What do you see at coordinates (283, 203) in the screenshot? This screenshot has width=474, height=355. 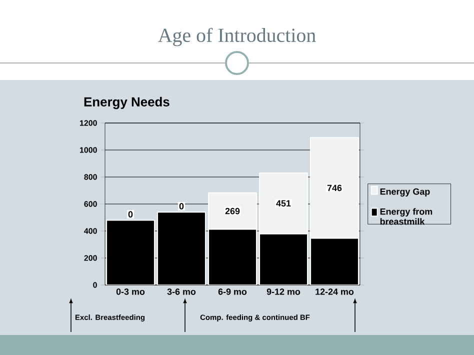 I see `data-label: 451` at bounding box center [283, 203].